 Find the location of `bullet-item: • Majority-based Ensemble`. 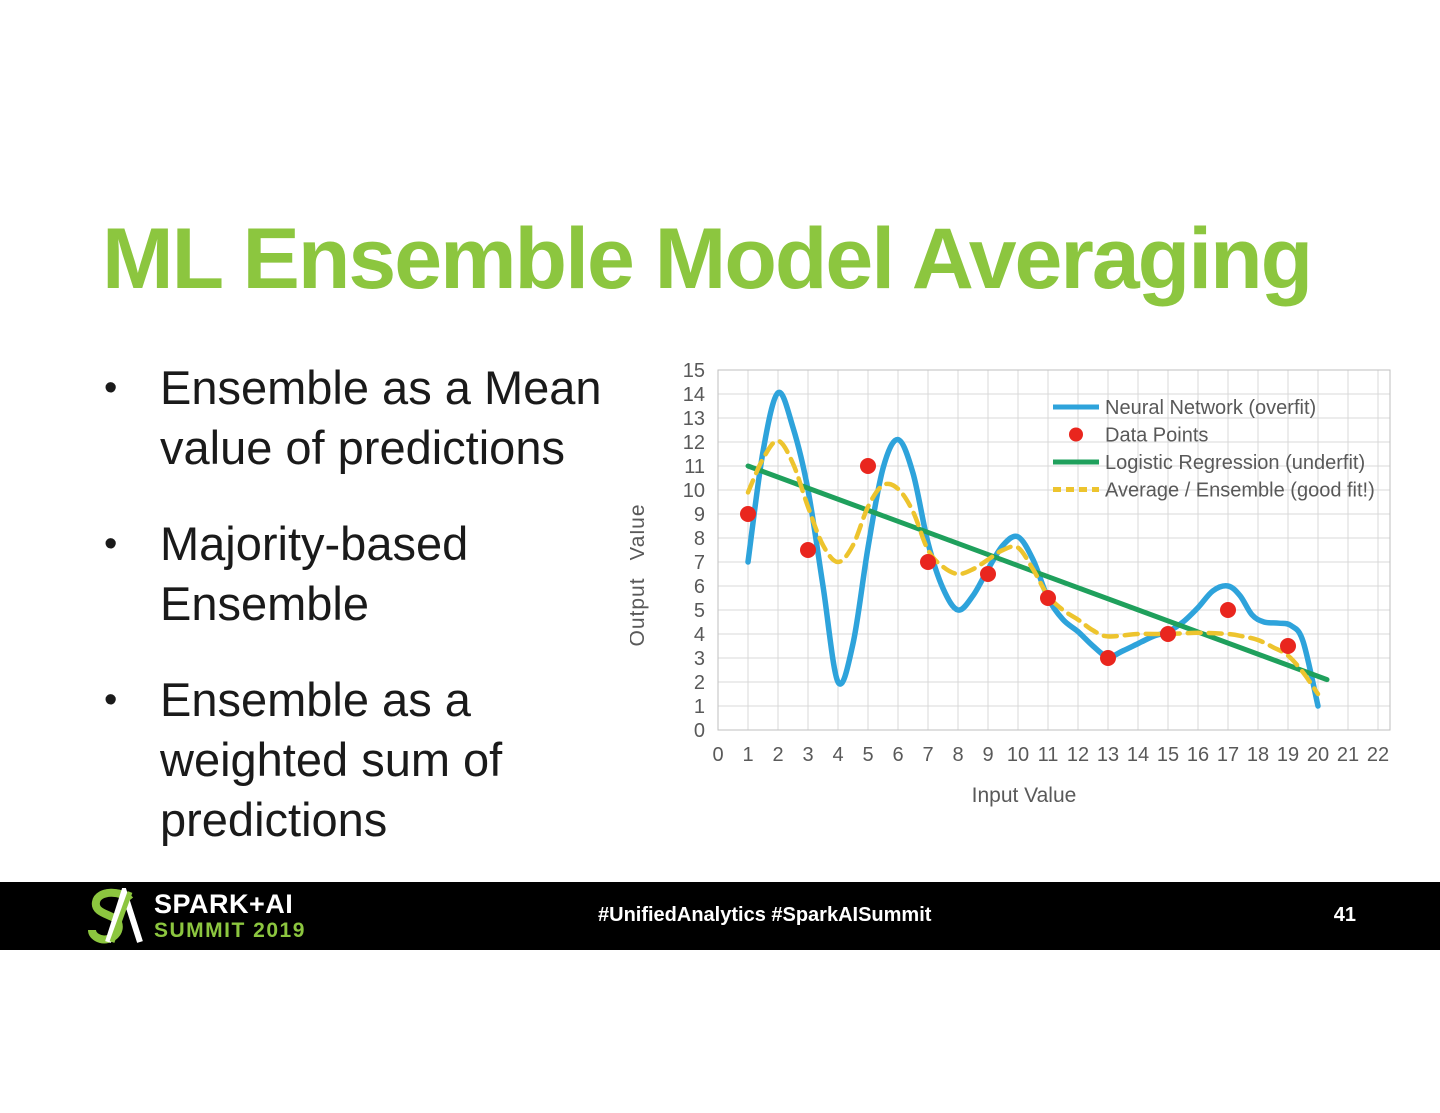

bullet-item: • Majority-based Ensemble is located at coordinates (286, 574).